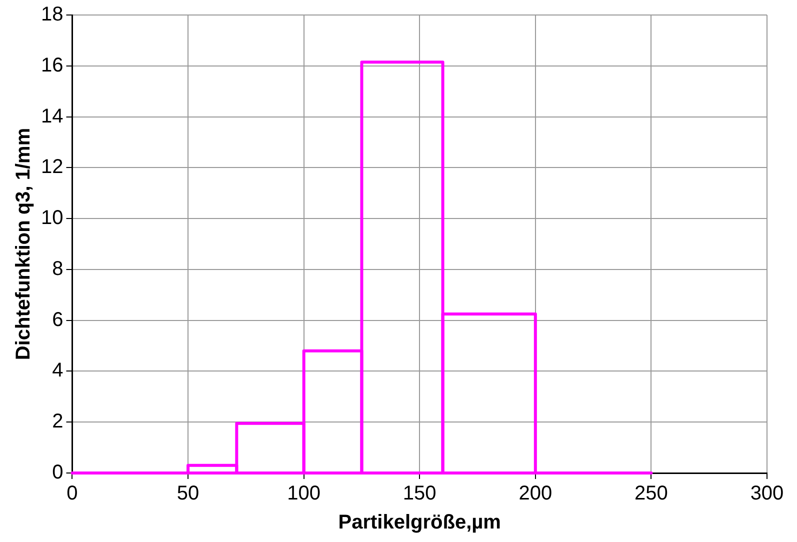 This screenshot has width=797, height=542. I want to click on y-tick-label: 2, so click(58, 421).